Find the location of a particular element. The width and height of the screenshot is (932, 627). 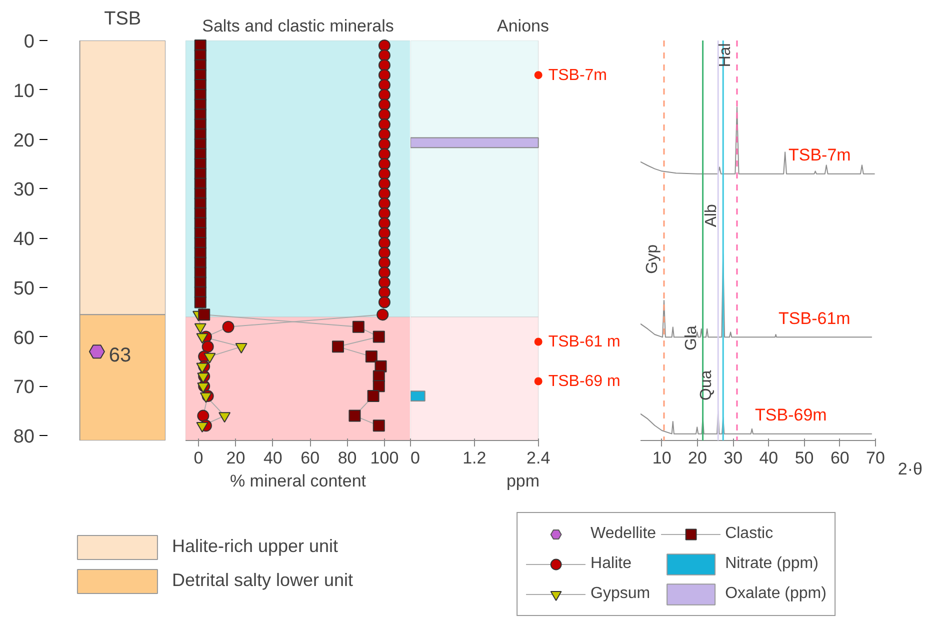

series-label: TSB-61m is located at coordinates (814, 318).